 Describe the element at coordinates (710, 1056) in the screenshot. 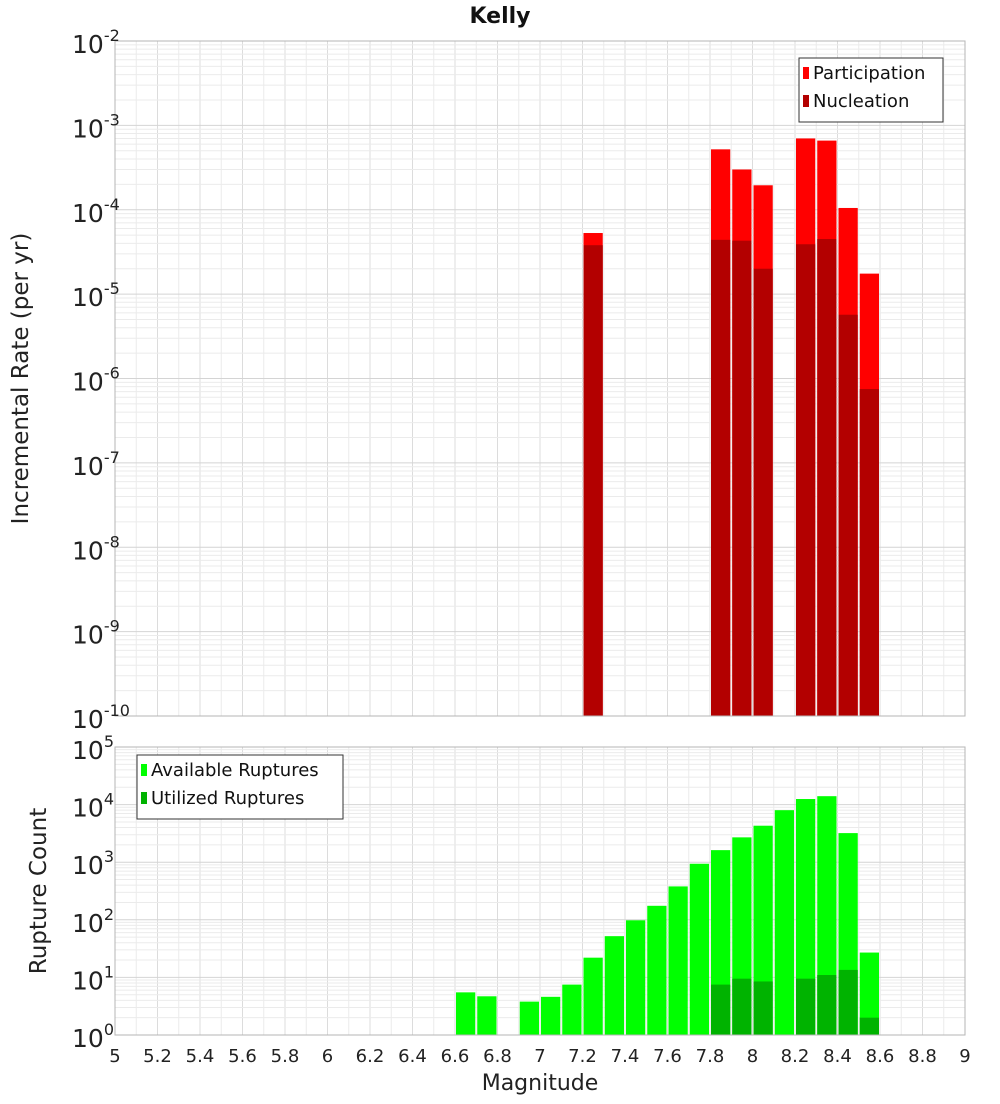

I see `x-tick-label: 7.8` at that location.